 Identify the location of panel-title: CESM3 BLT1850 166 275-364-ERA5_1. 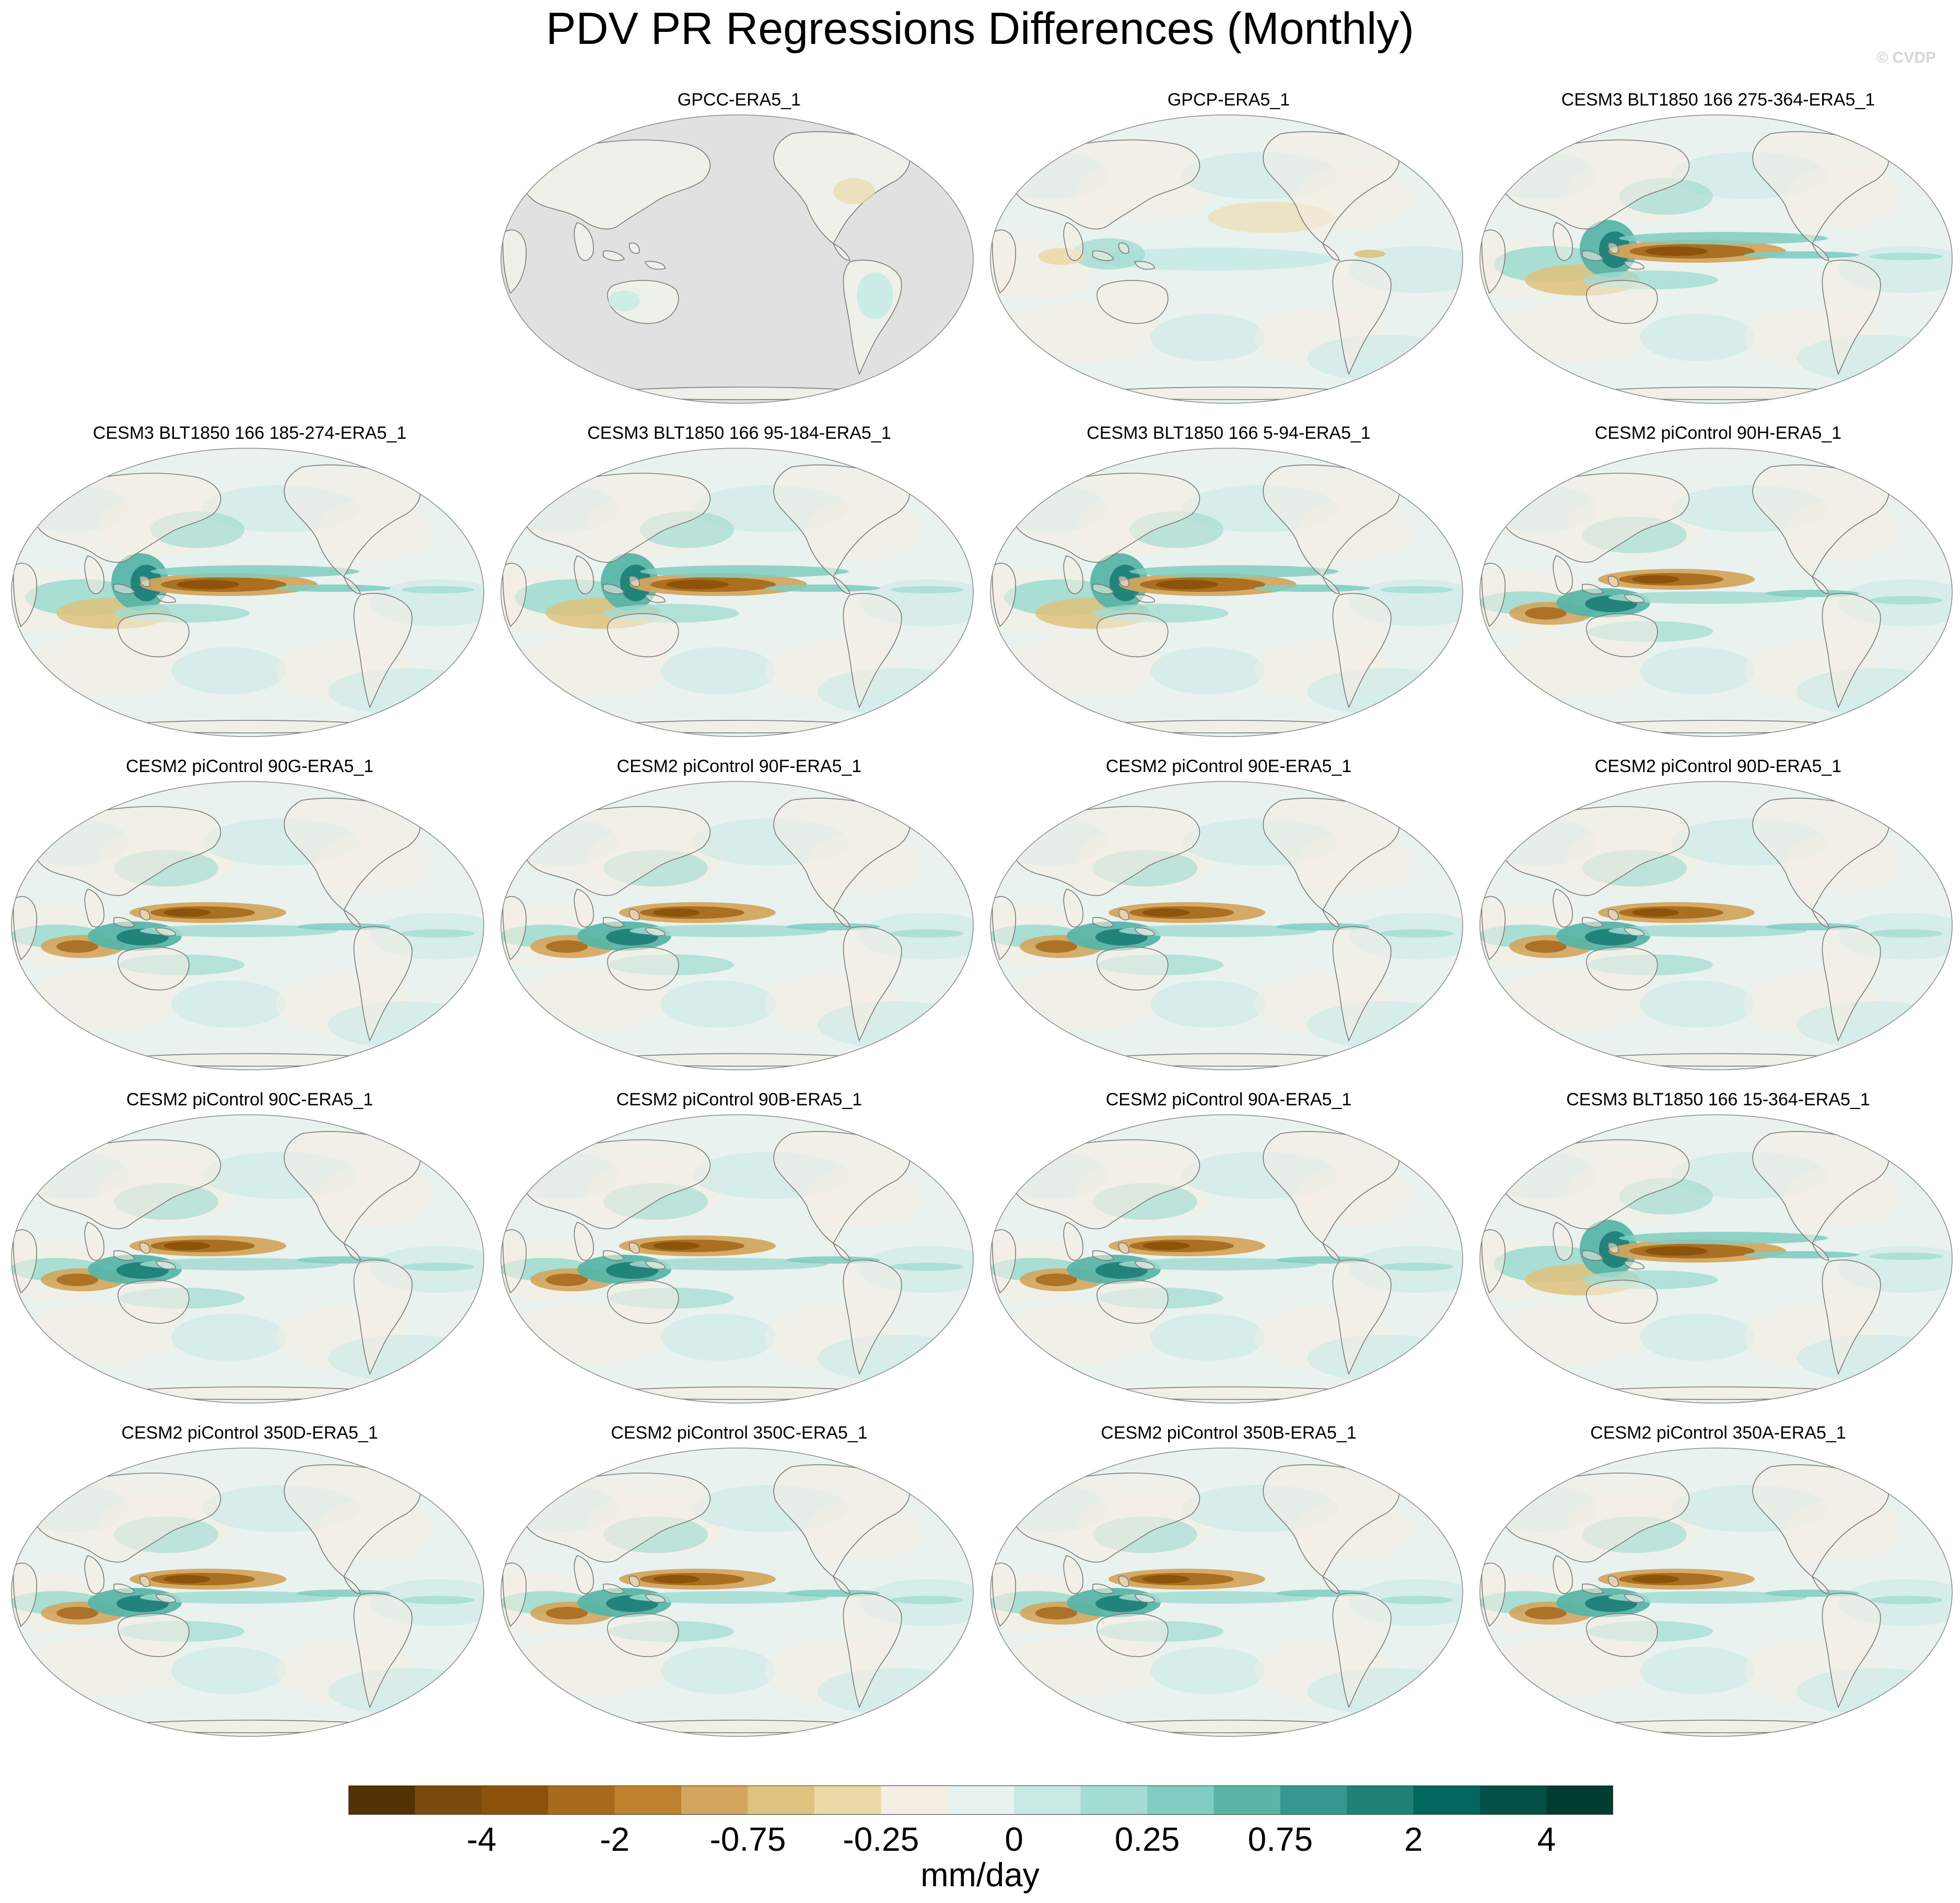
(1718, 100).